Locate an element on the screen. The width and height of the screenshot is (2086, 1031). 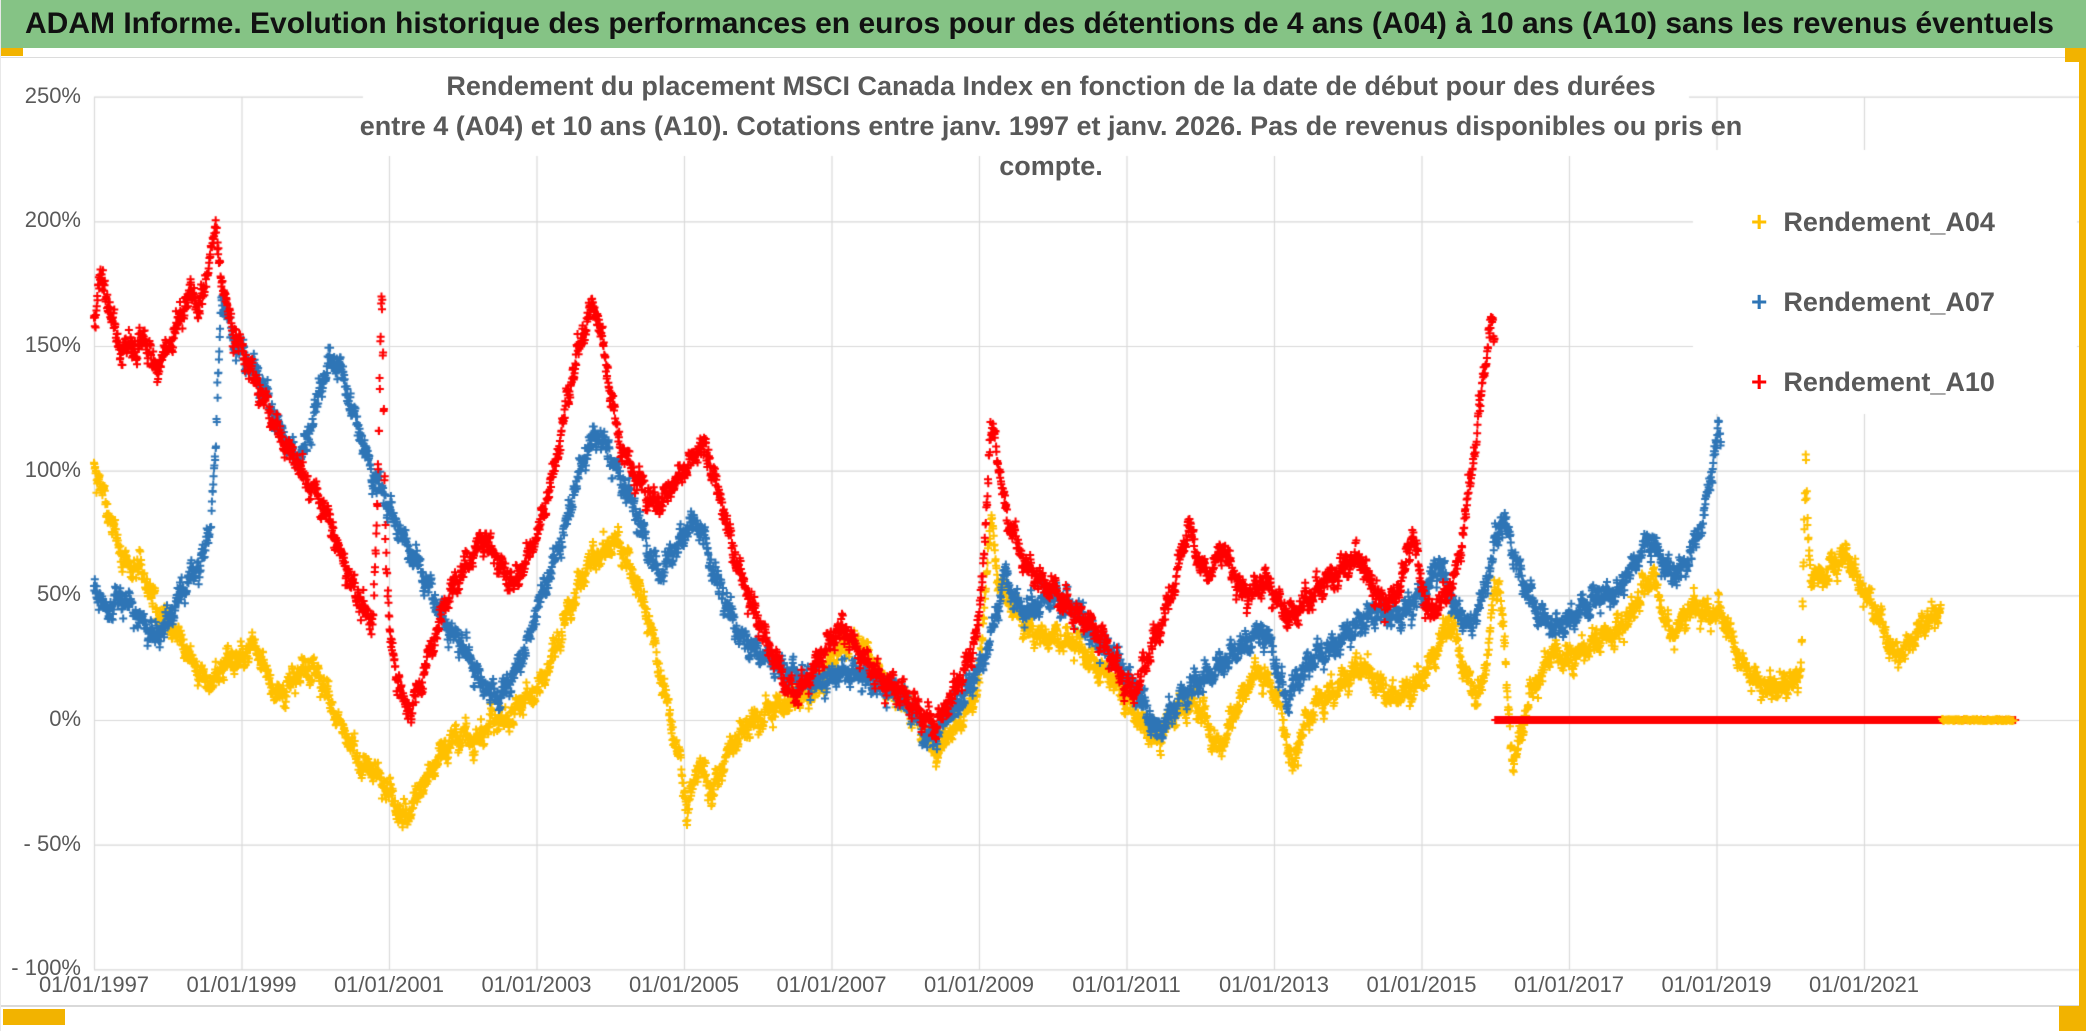
x-axis-tick-label: 01/01/2021 is located at coordinates (1864, 984).